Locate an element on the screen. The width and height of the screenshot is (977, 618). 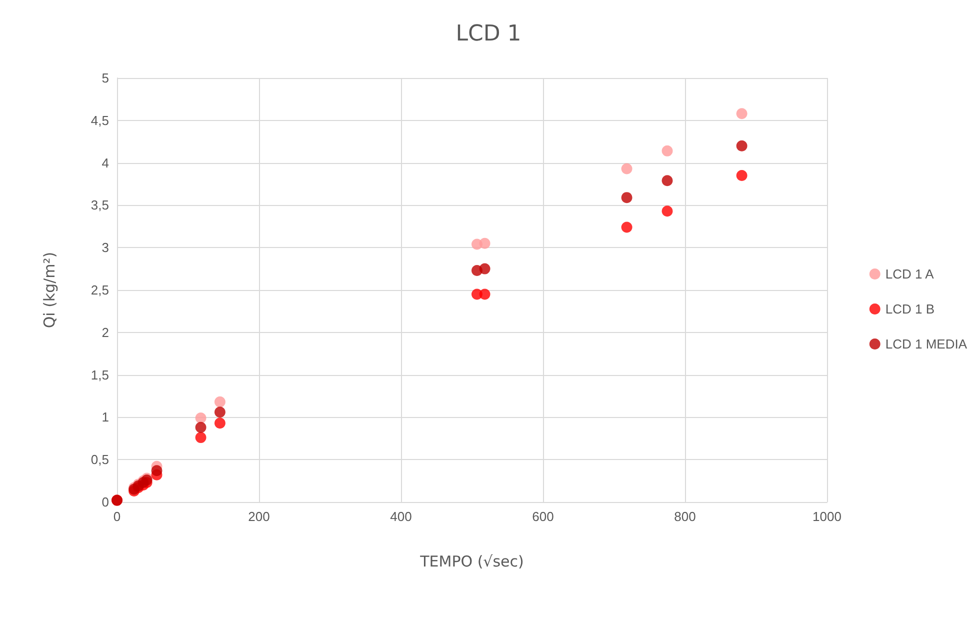
y-tick-label: 1 is located at coordinates (105, 417).